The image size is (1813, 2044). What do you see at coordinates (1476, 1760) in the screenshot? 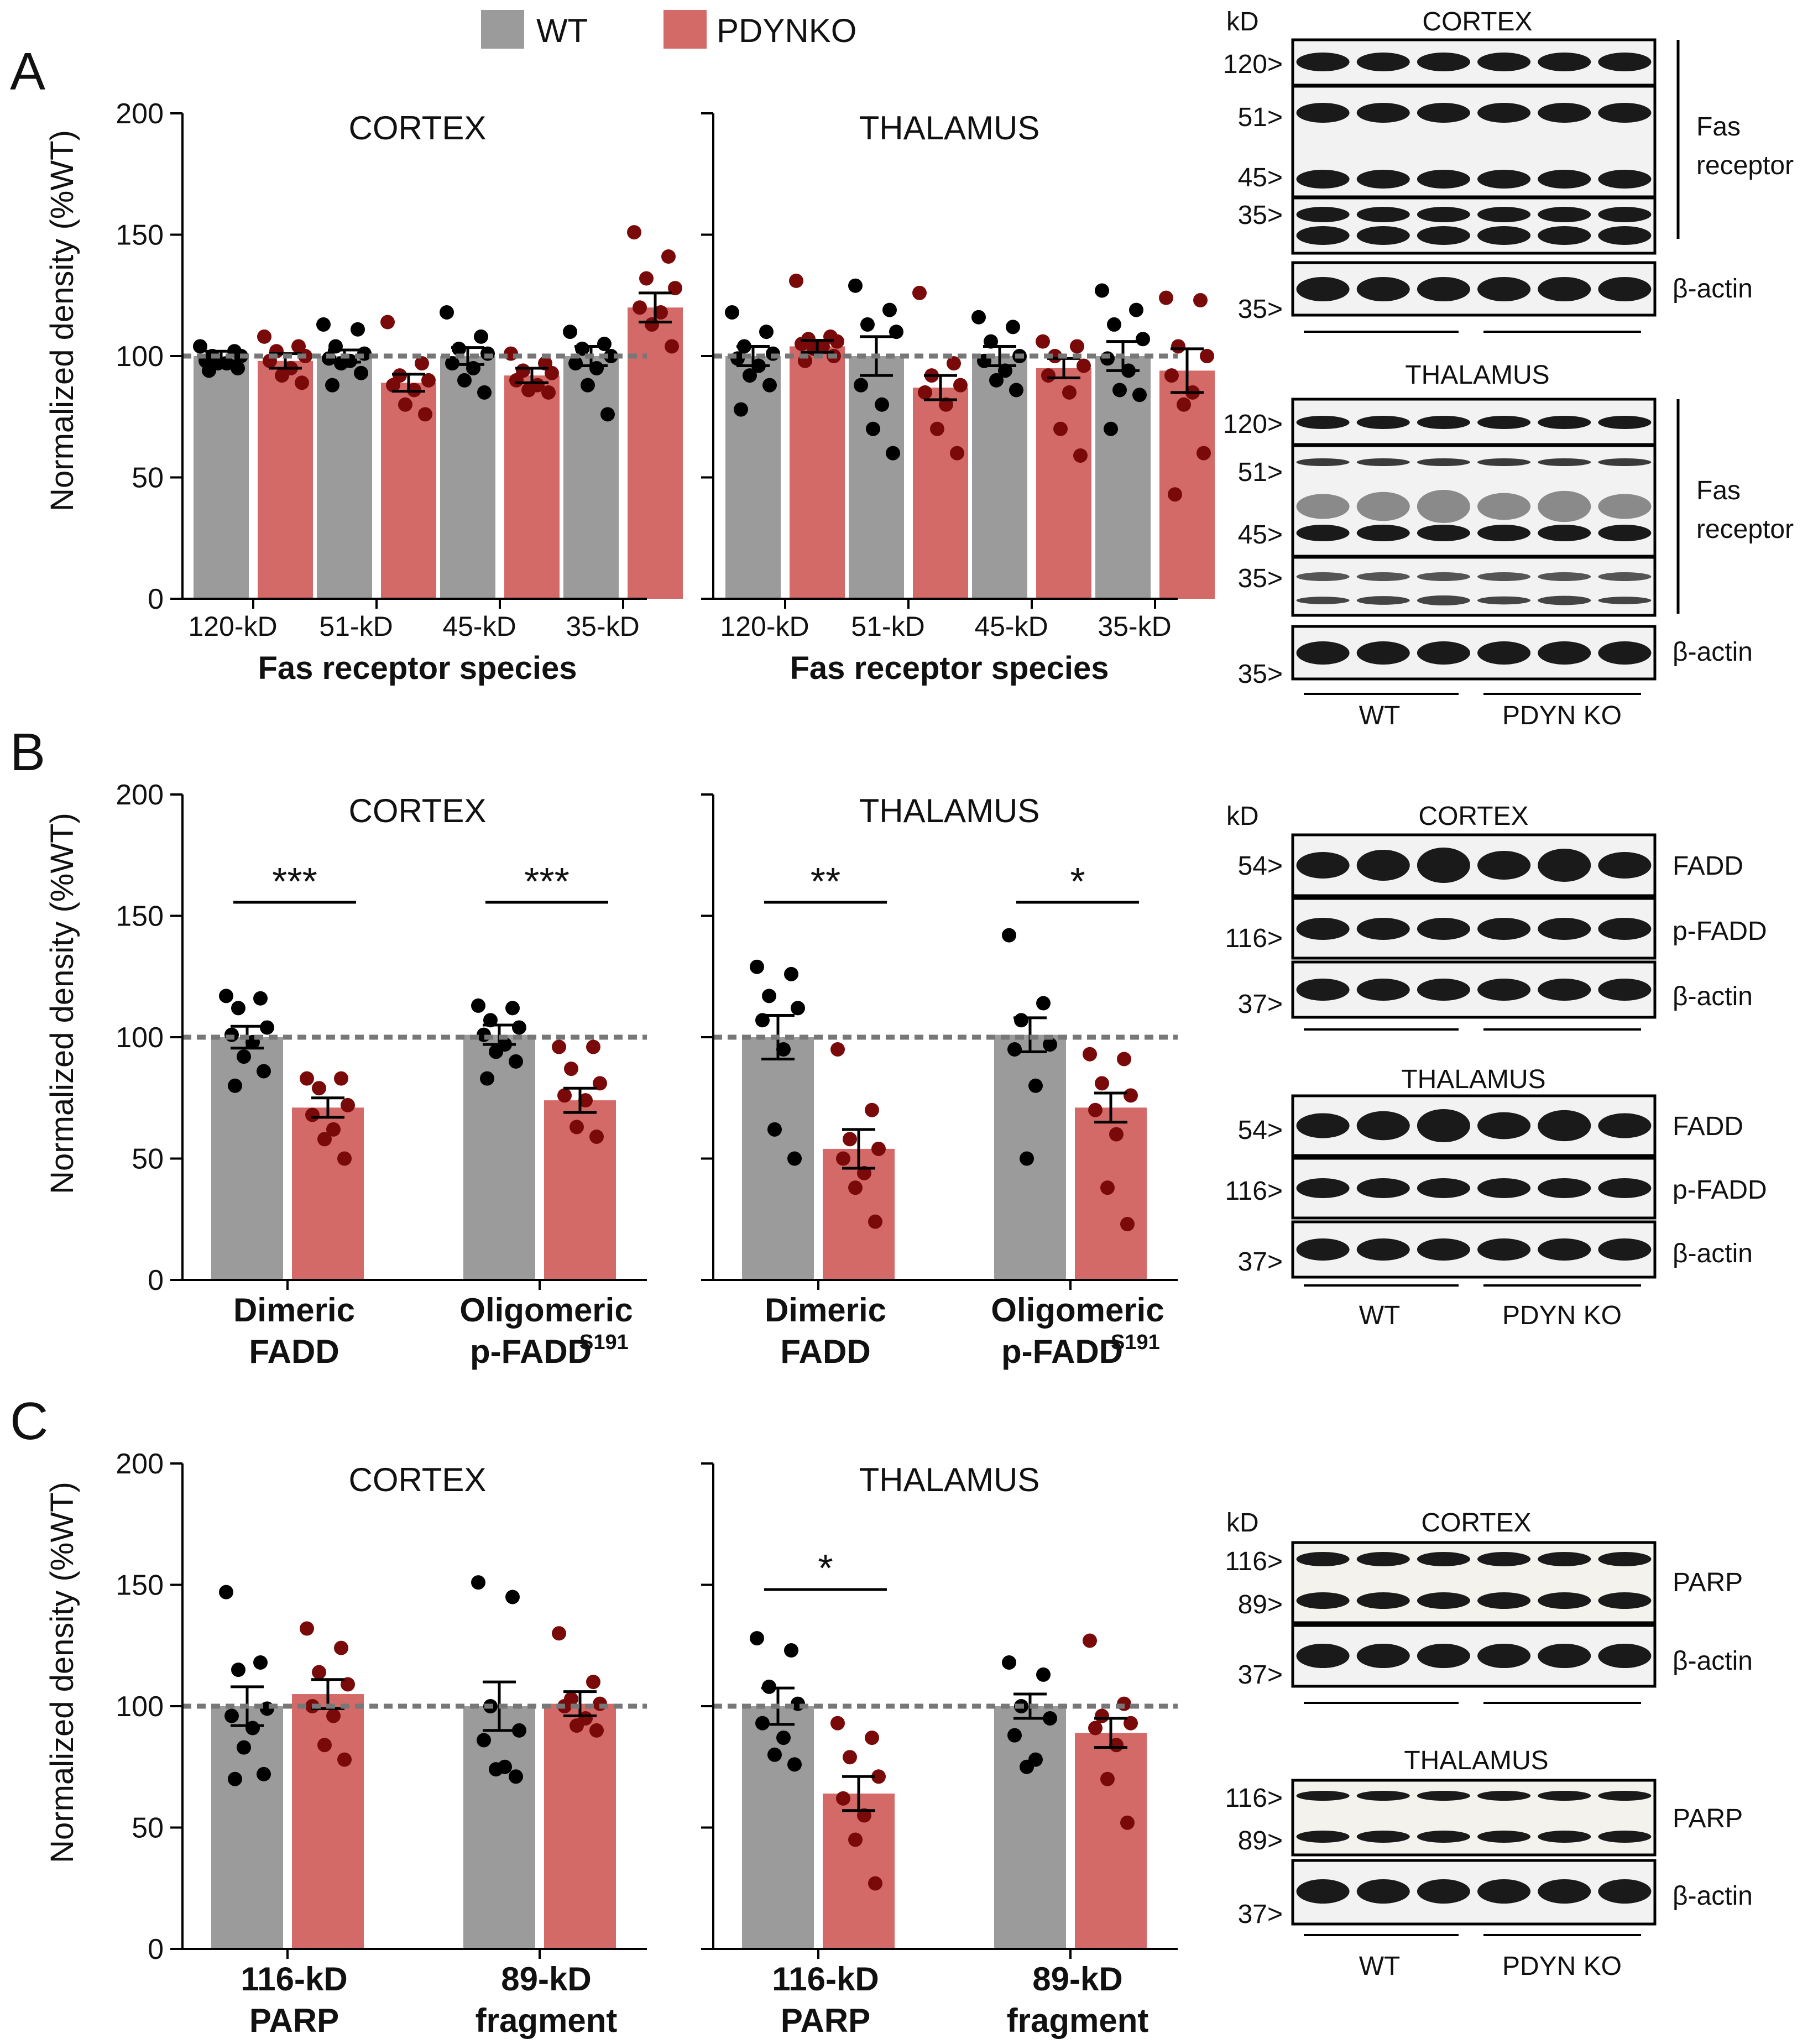
I see `blot-c-thalamus-title: THALAMUS` at bounding box center [1476, 1760].